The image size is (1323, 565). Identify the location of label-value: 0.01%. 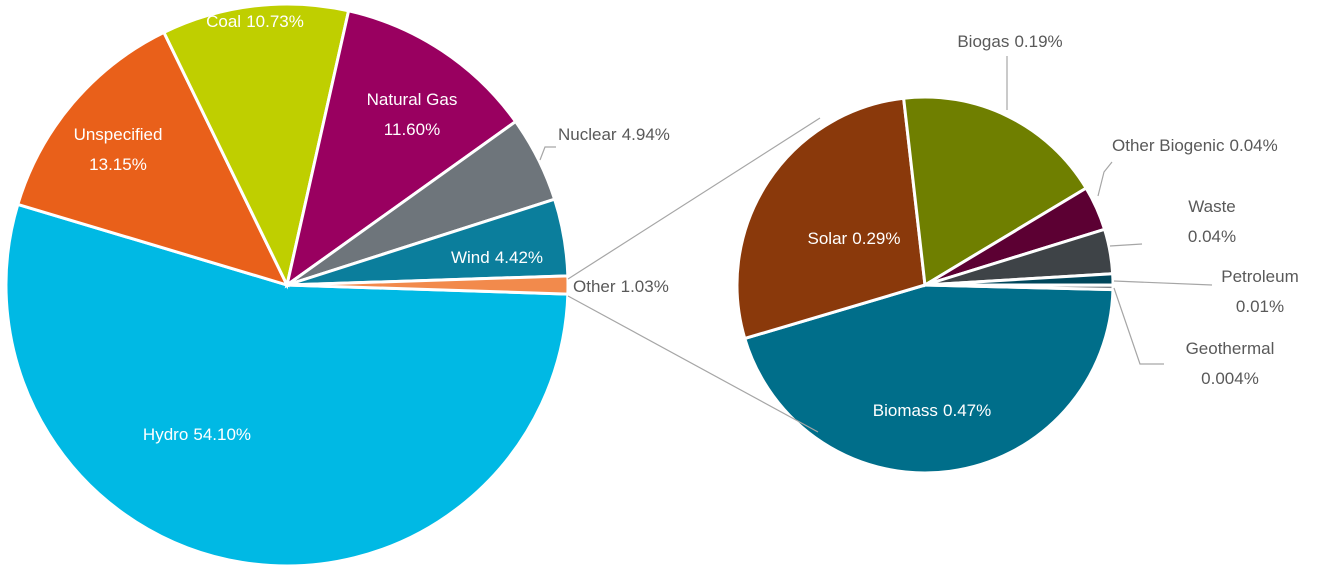
(1260, 306).